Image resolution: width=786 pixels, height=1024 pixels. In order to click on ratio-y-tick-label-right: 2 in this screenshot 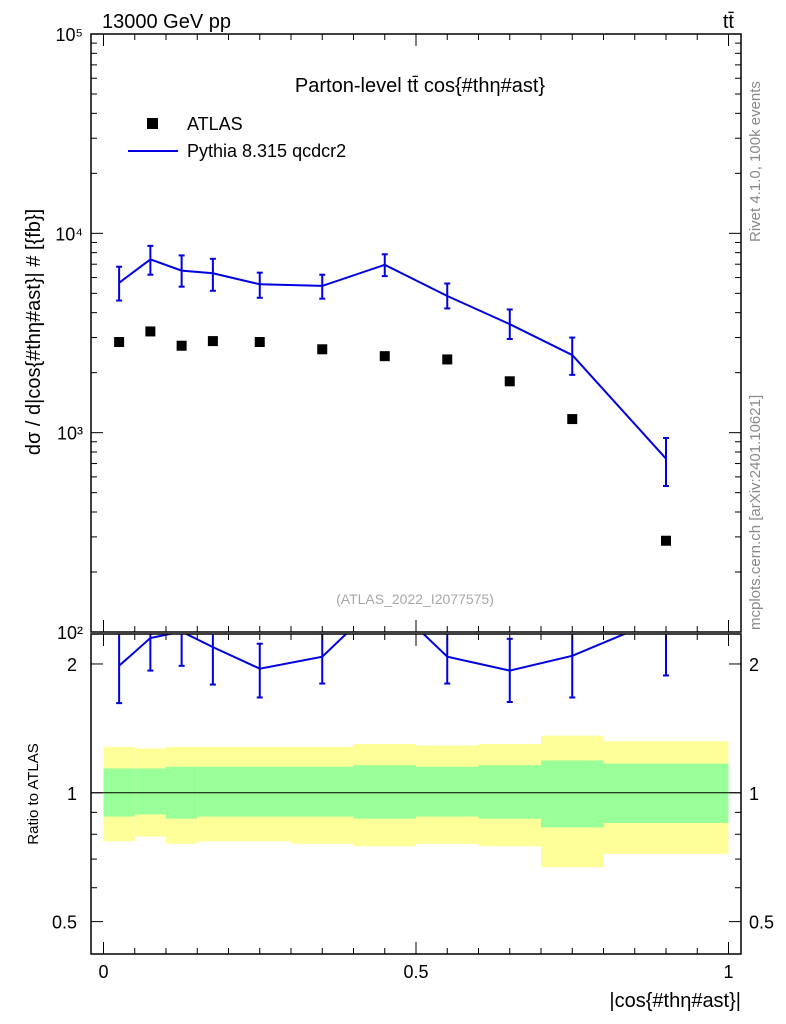, I will do `click(754, 665)`.